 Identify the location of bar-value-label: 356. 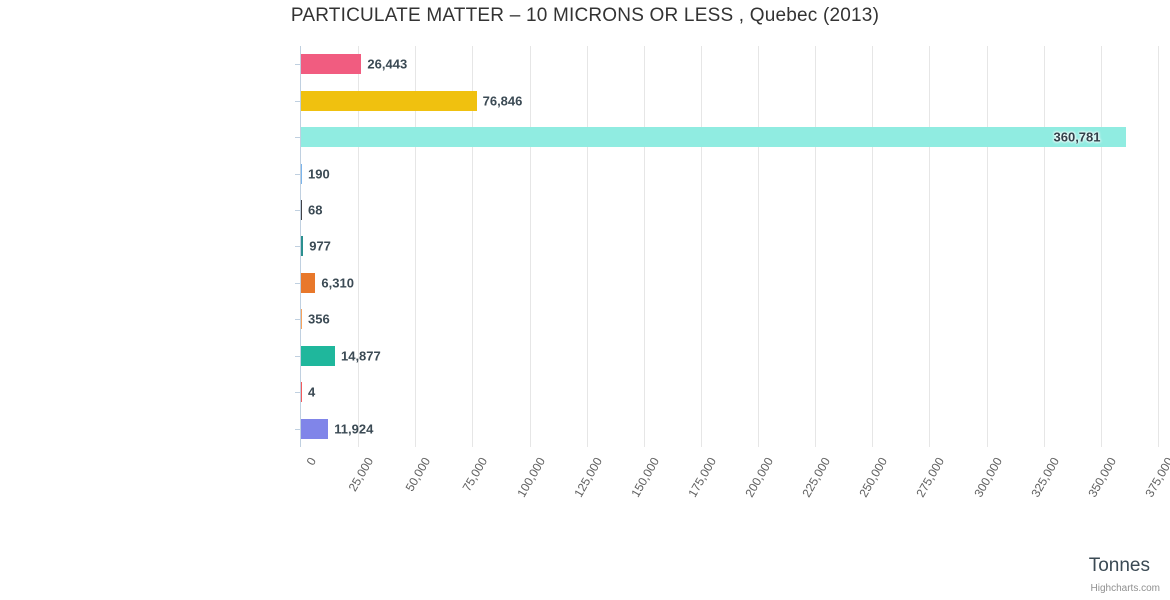
(319, 319).